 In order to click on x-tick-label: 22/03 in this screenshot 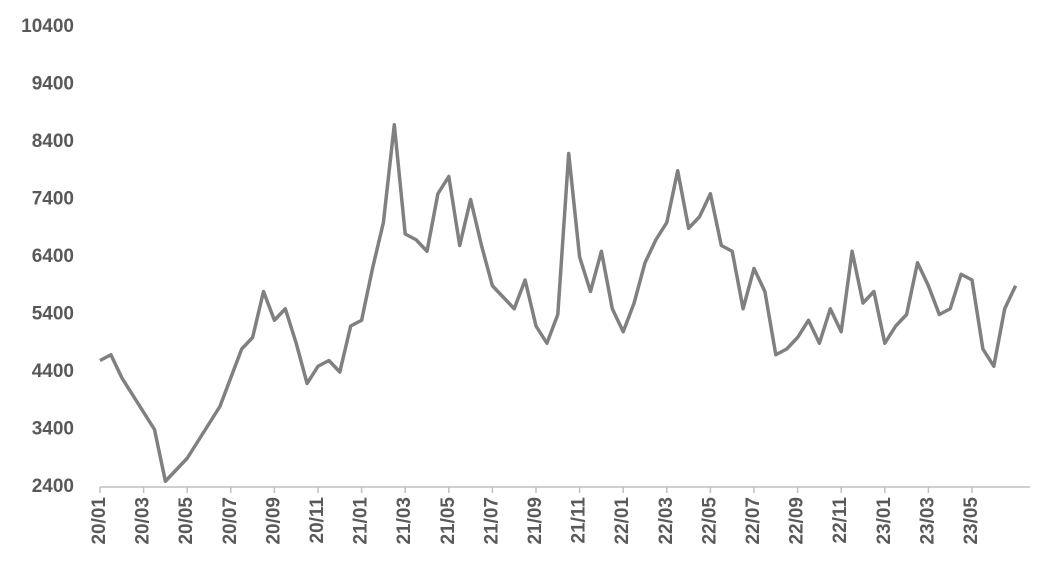, I will do `click(666, 521)`.